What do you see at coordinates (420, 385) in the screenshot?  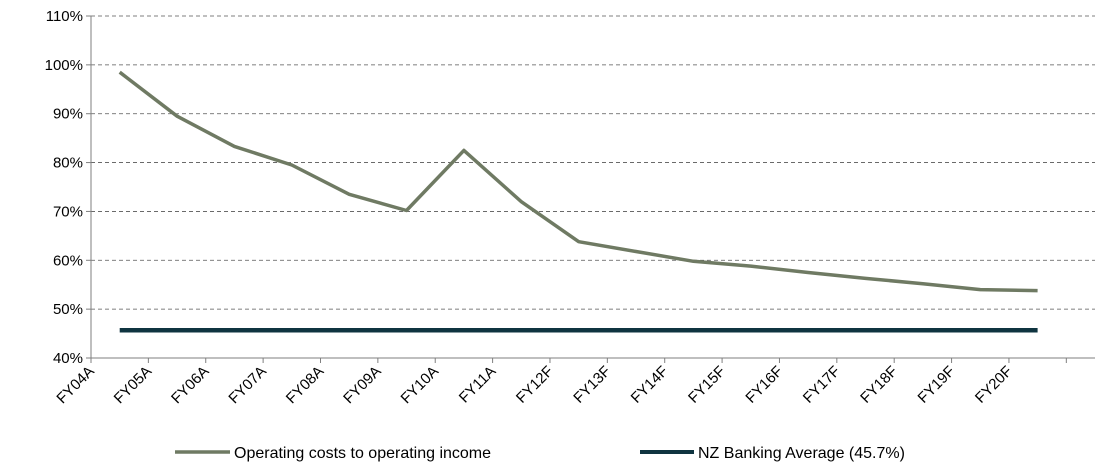 I see `x-tick-label: FY10A` at bounding box center [420, 385].